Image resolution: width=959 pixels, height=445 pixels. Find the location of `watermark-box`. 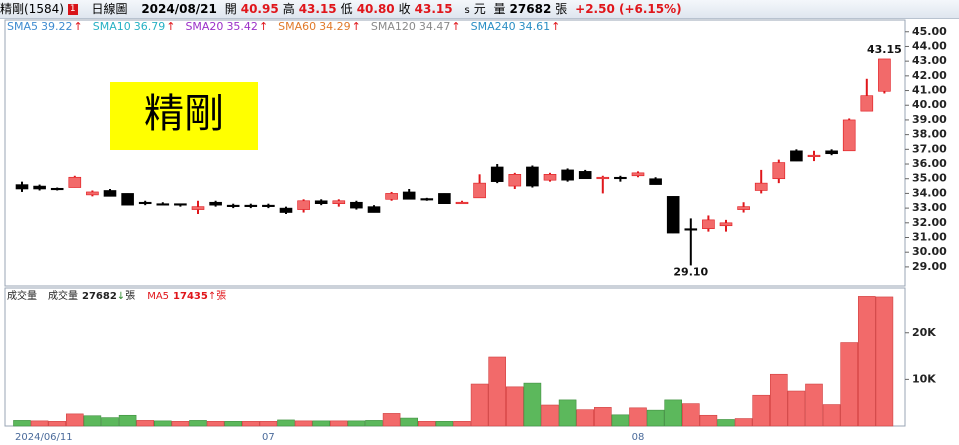

watermark-box is located at coordinates (184, 116).